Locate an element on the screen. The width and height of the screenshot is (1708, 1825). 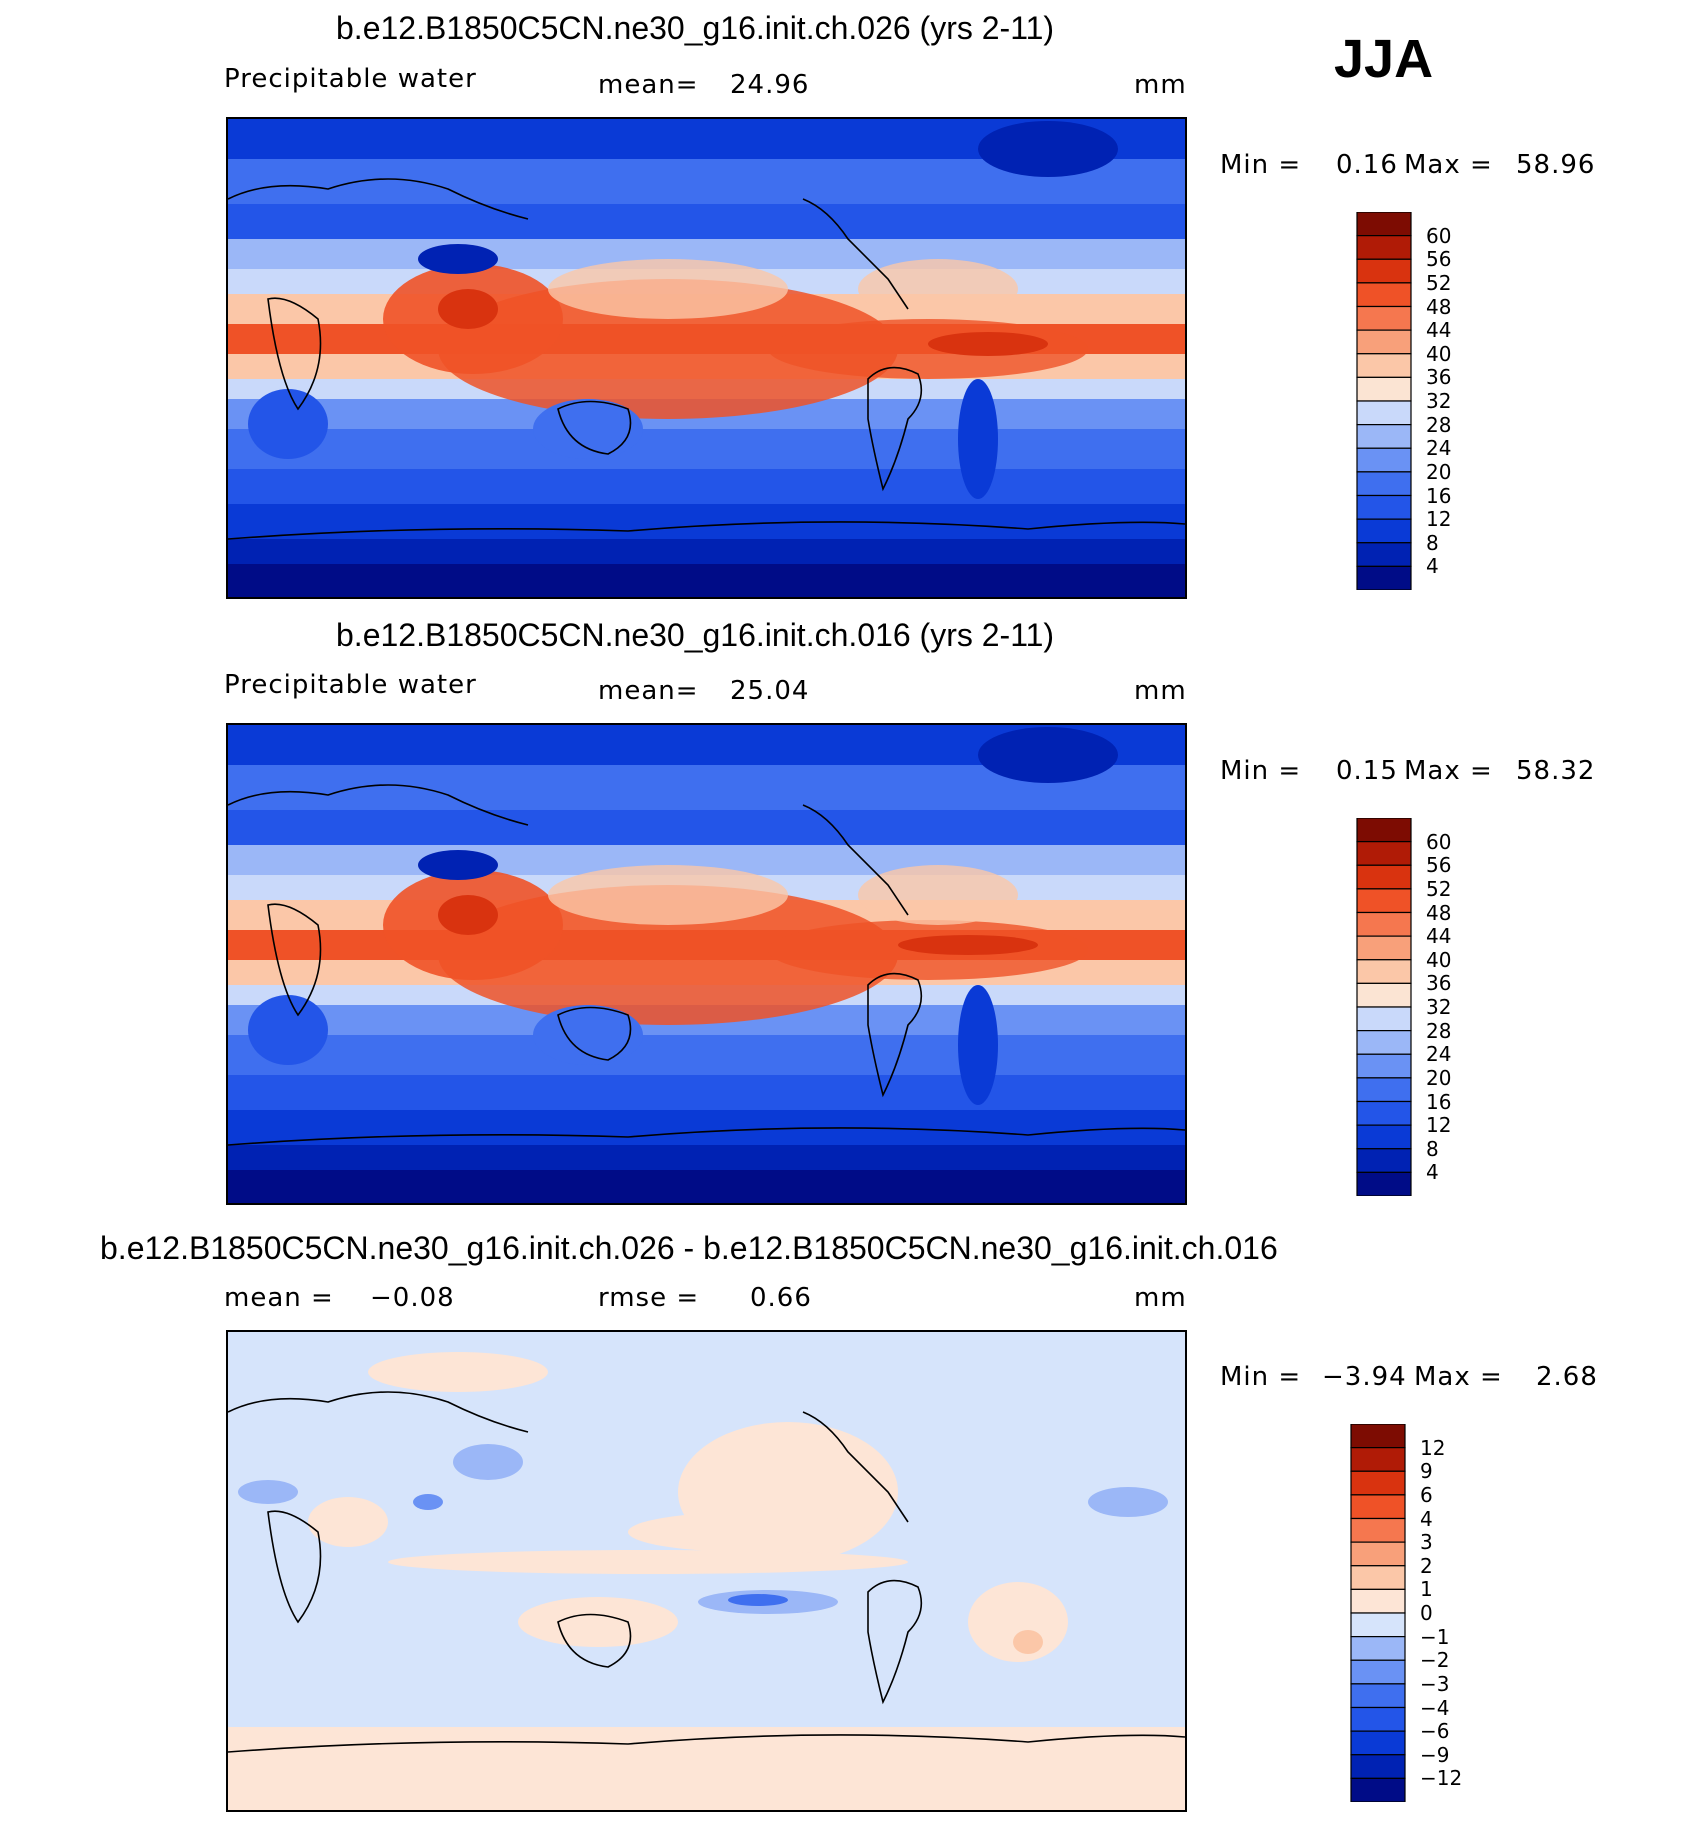
panel2-mean-value: 25.04 is located at coordinates (770, 691).